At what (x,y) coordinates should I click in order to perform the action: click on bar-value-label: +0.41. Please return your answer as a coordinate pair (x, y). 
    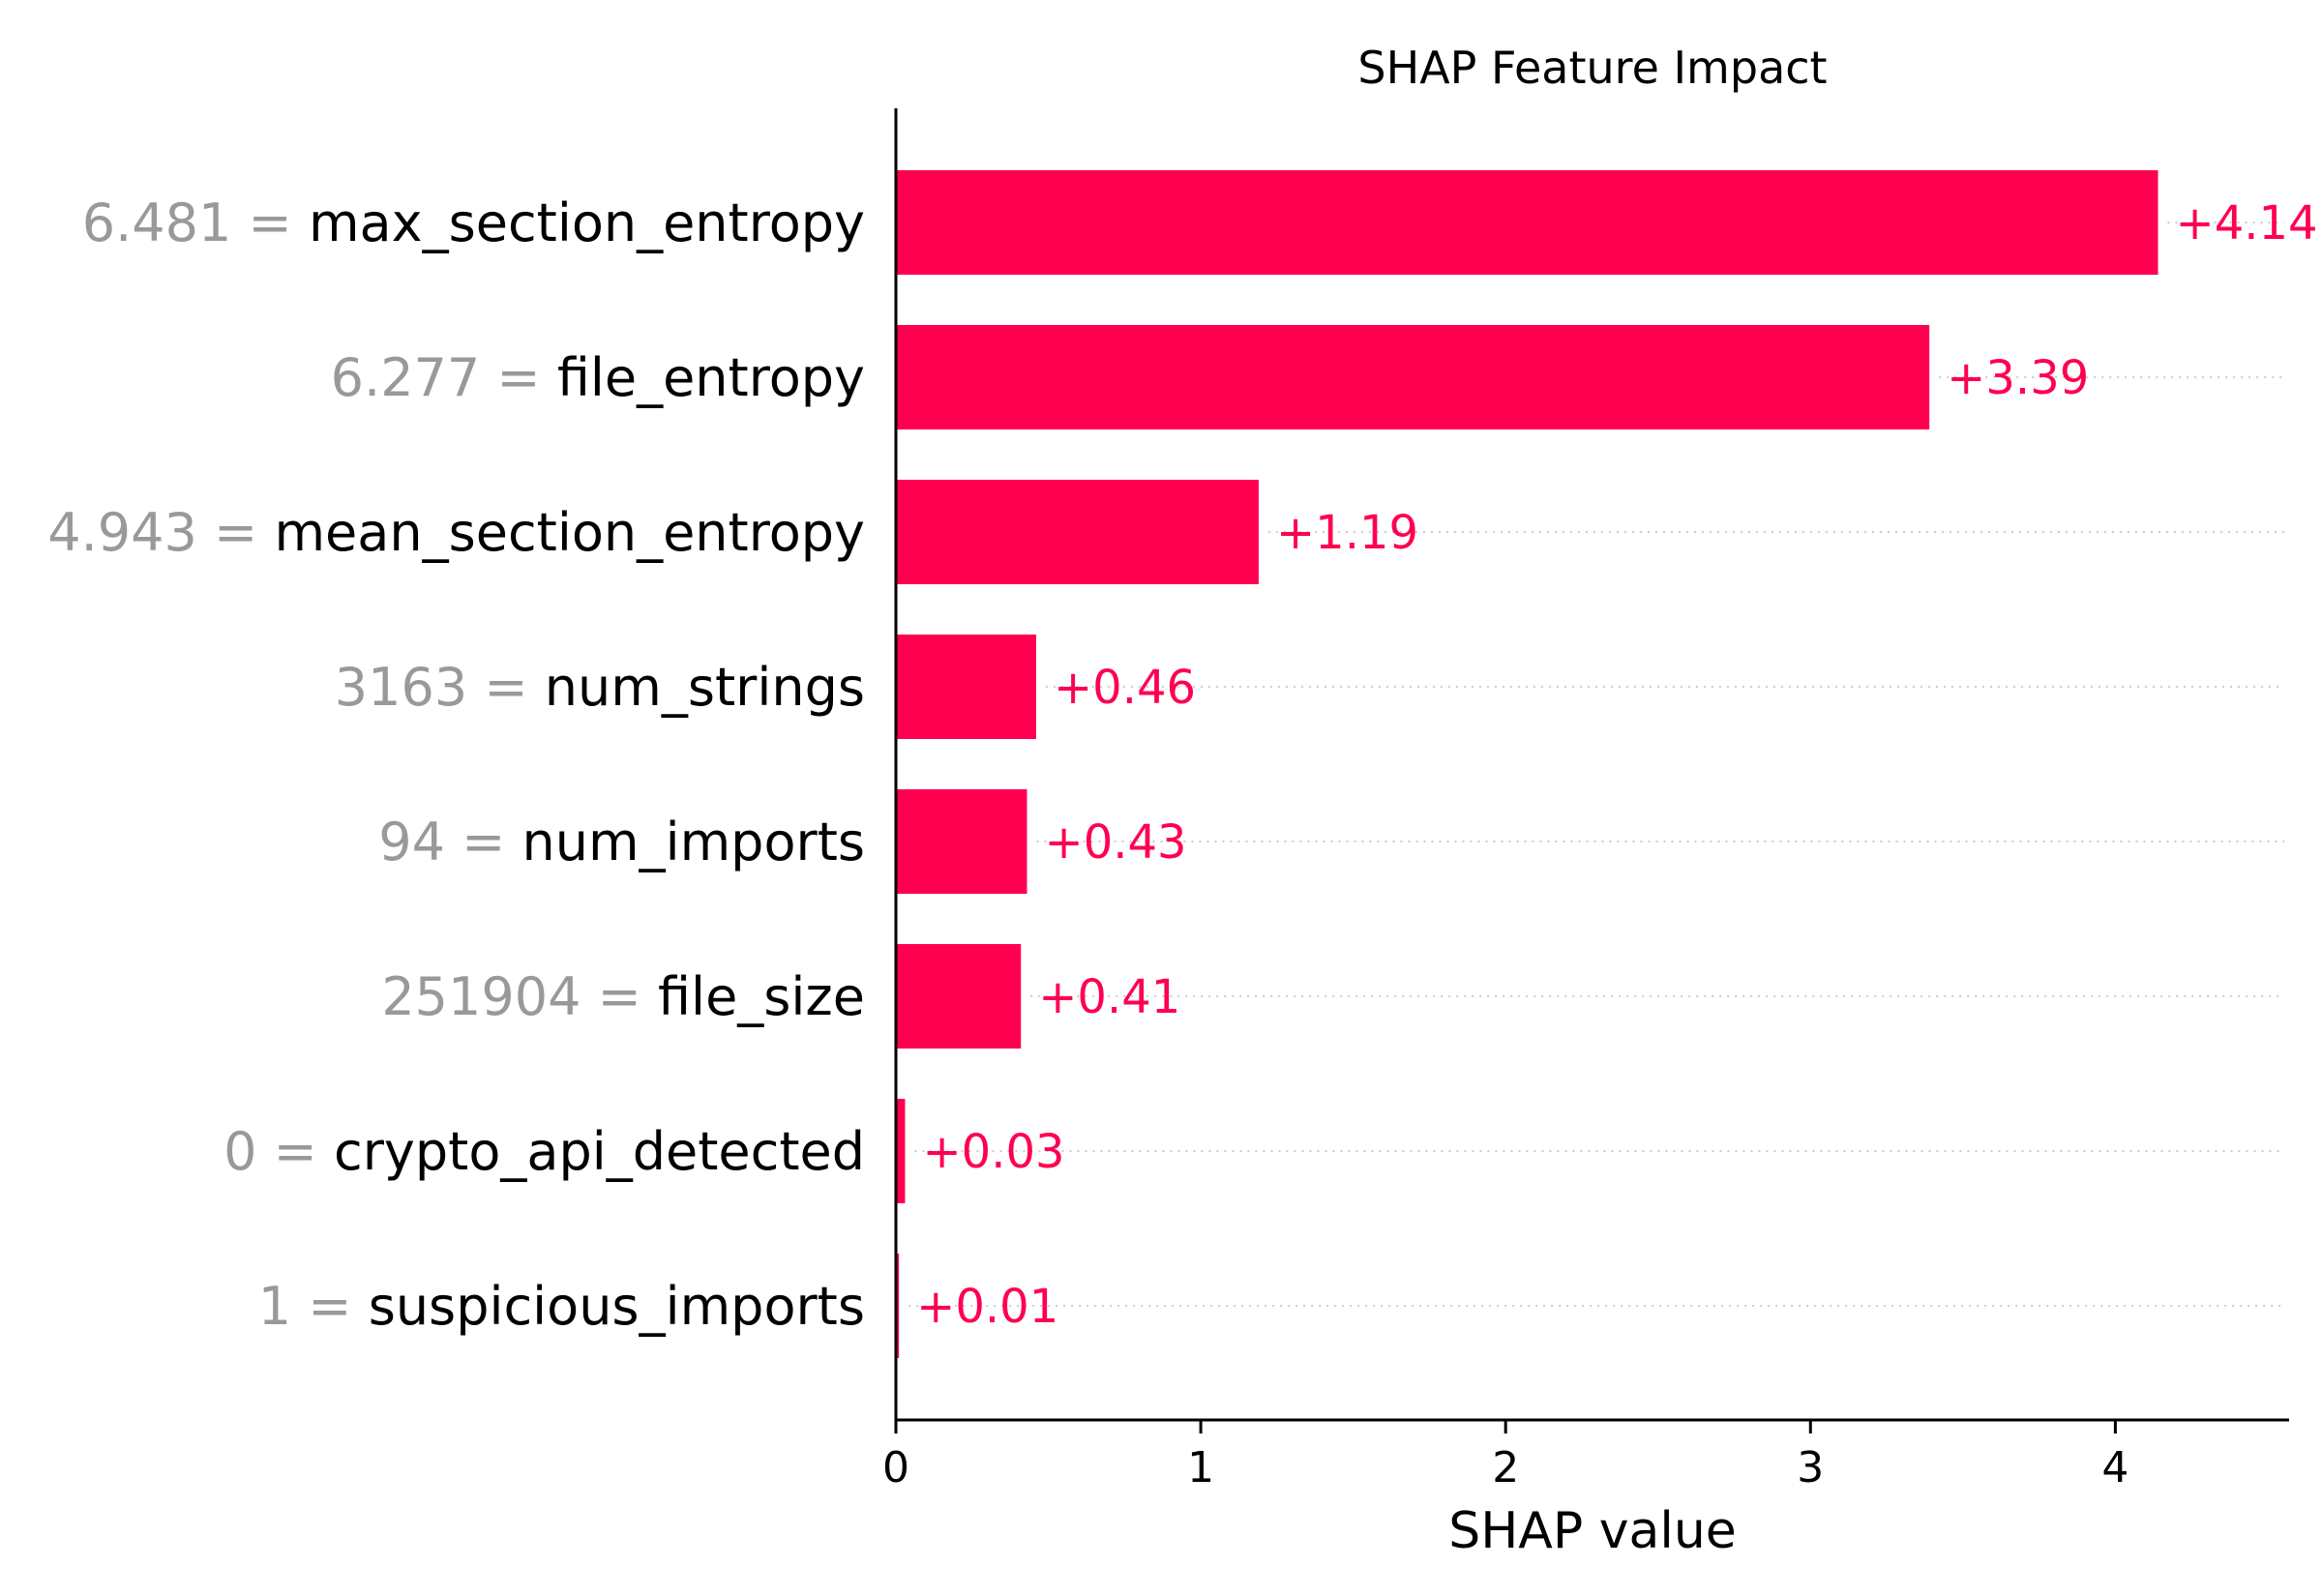
    Looking at the image, I should click on (1109, 997).